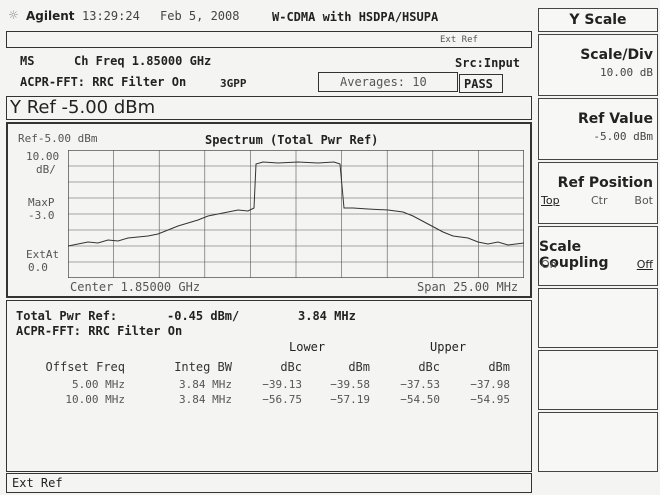 This screenshot has width=660, height=495. I want to click on softkey: Ref Value -5.00 dBm, so click(598, 129).